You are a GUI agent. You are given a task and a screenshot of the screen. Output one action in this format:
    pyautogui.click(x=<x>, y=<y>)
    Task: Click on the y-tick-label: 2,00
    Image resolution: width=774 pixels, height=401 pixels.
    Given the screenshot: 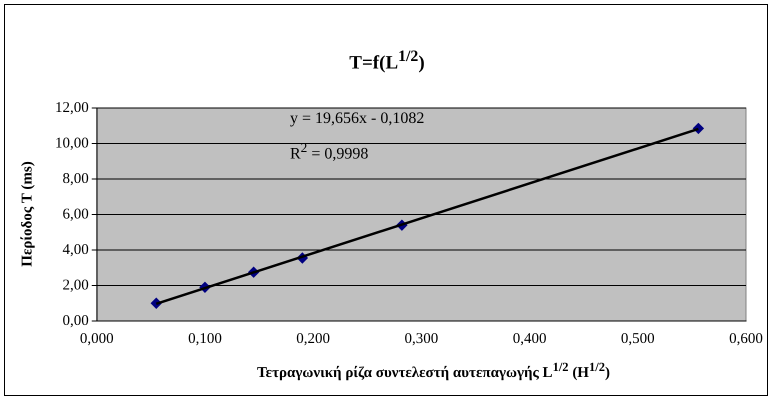 What is the action you would take?
    pyautogui.click(x=75, y=285)
    